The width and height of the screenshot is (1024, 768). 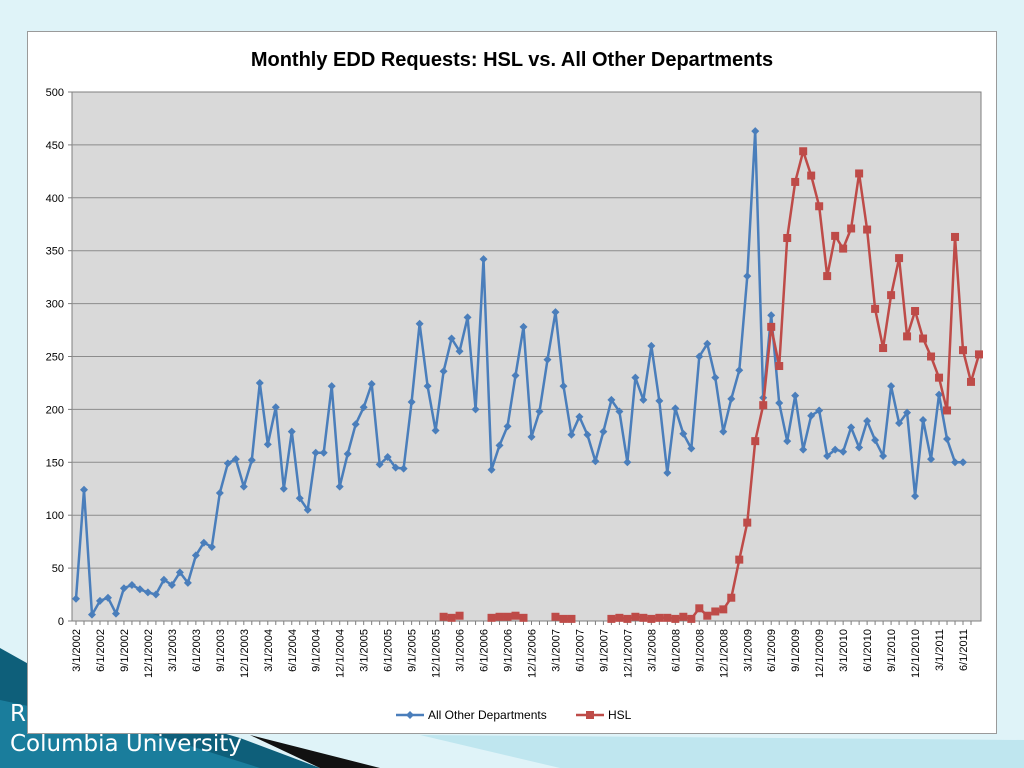 I want to click on x-tick-label: 9/1/2005, so click(x=413, y=650).